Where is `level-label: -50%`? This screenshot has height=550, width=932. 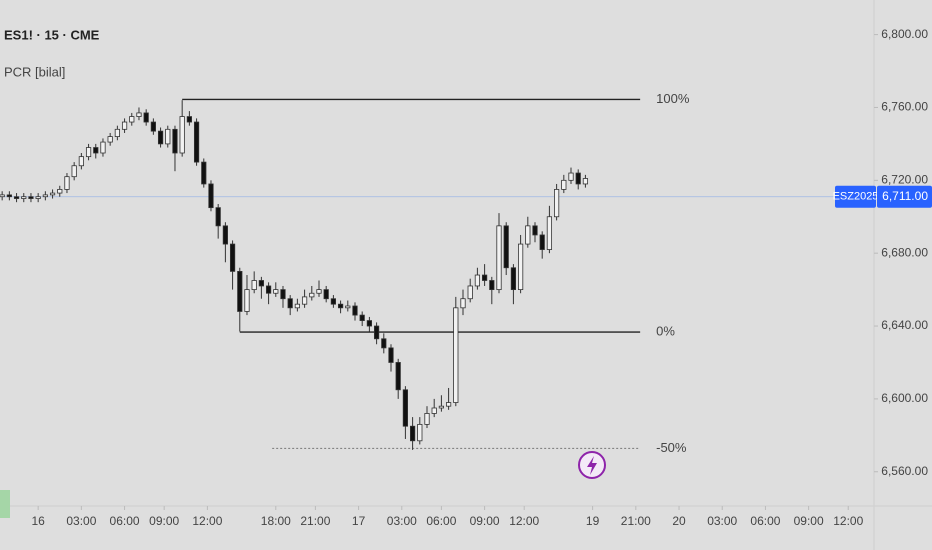 level-label: -50% is located at coordinates (671, 447).